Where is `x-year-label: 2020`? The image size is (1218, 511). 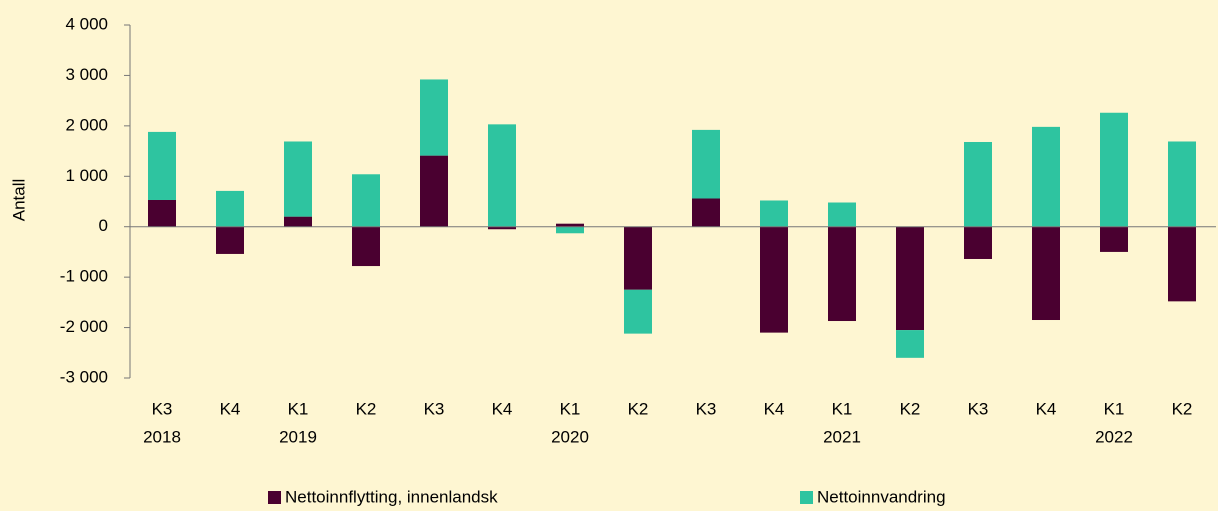 x-year-label: 2020 is located at coordinates (570, 436).